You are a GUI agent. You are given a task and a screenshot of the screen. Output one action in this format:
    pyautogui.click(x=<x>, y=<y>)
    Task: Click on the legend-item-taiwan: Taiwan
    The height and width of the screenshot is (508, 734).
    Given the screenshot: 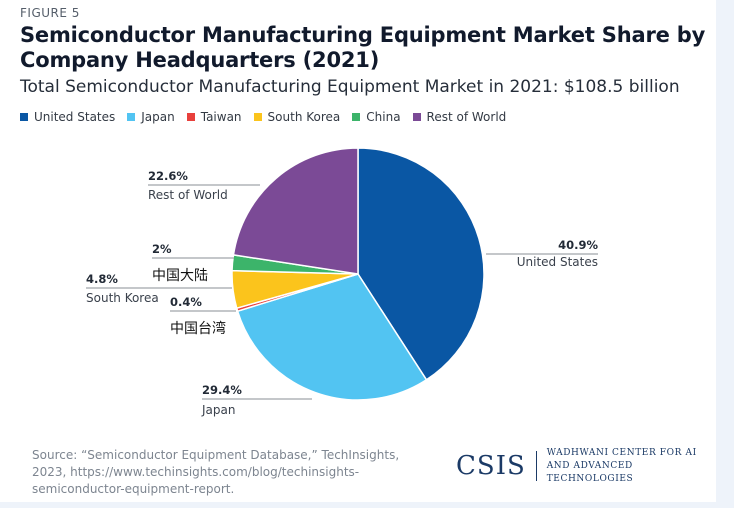 What is the action you would take?
    pyautogui.click(x=214, y=117)
    